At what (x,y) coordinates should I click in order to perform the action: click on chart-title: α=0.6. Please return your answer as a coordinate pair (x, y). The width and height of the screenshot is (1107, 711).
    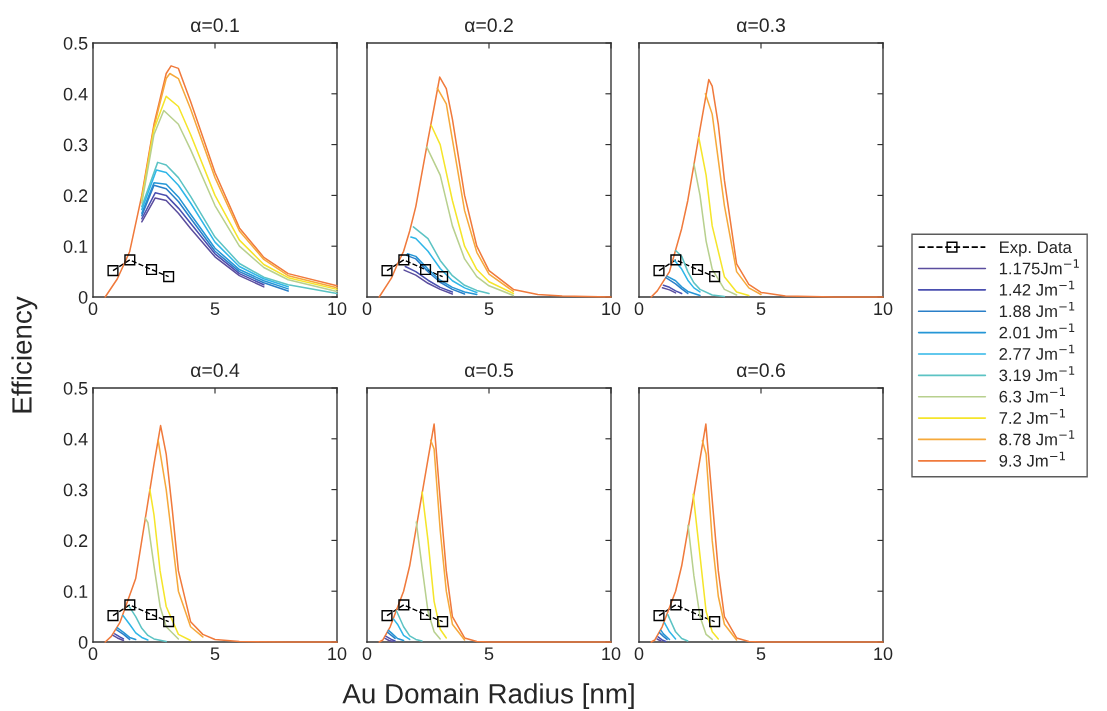
    Looking at the image, I should click on (761, 370).